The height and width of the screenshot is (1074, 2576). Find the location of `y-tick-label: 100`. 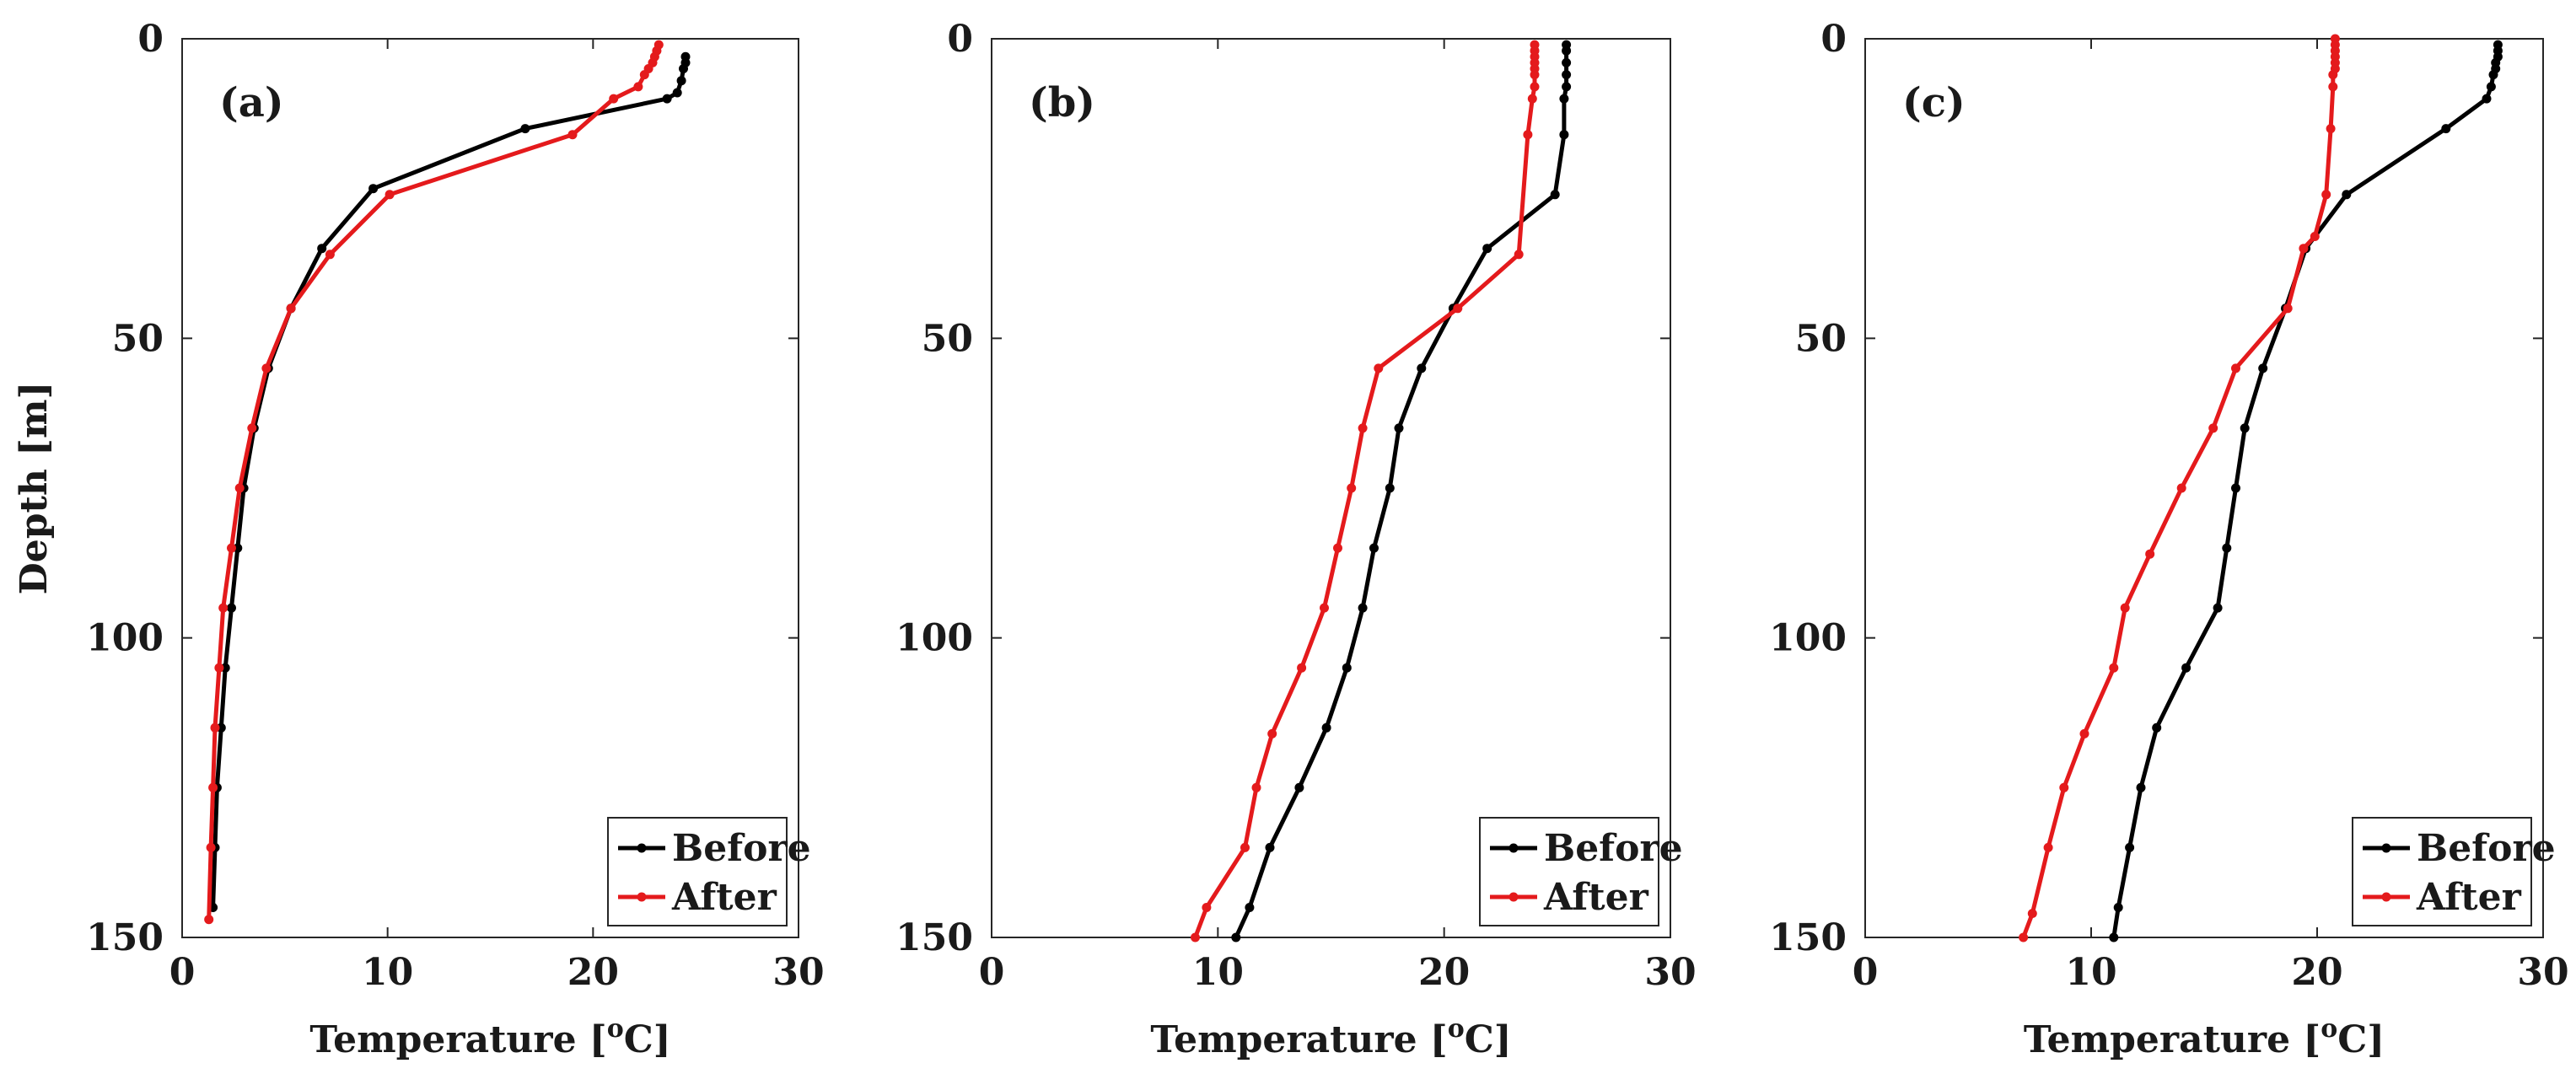

y-tick-label: 100 is located at coordinates (125, 638).